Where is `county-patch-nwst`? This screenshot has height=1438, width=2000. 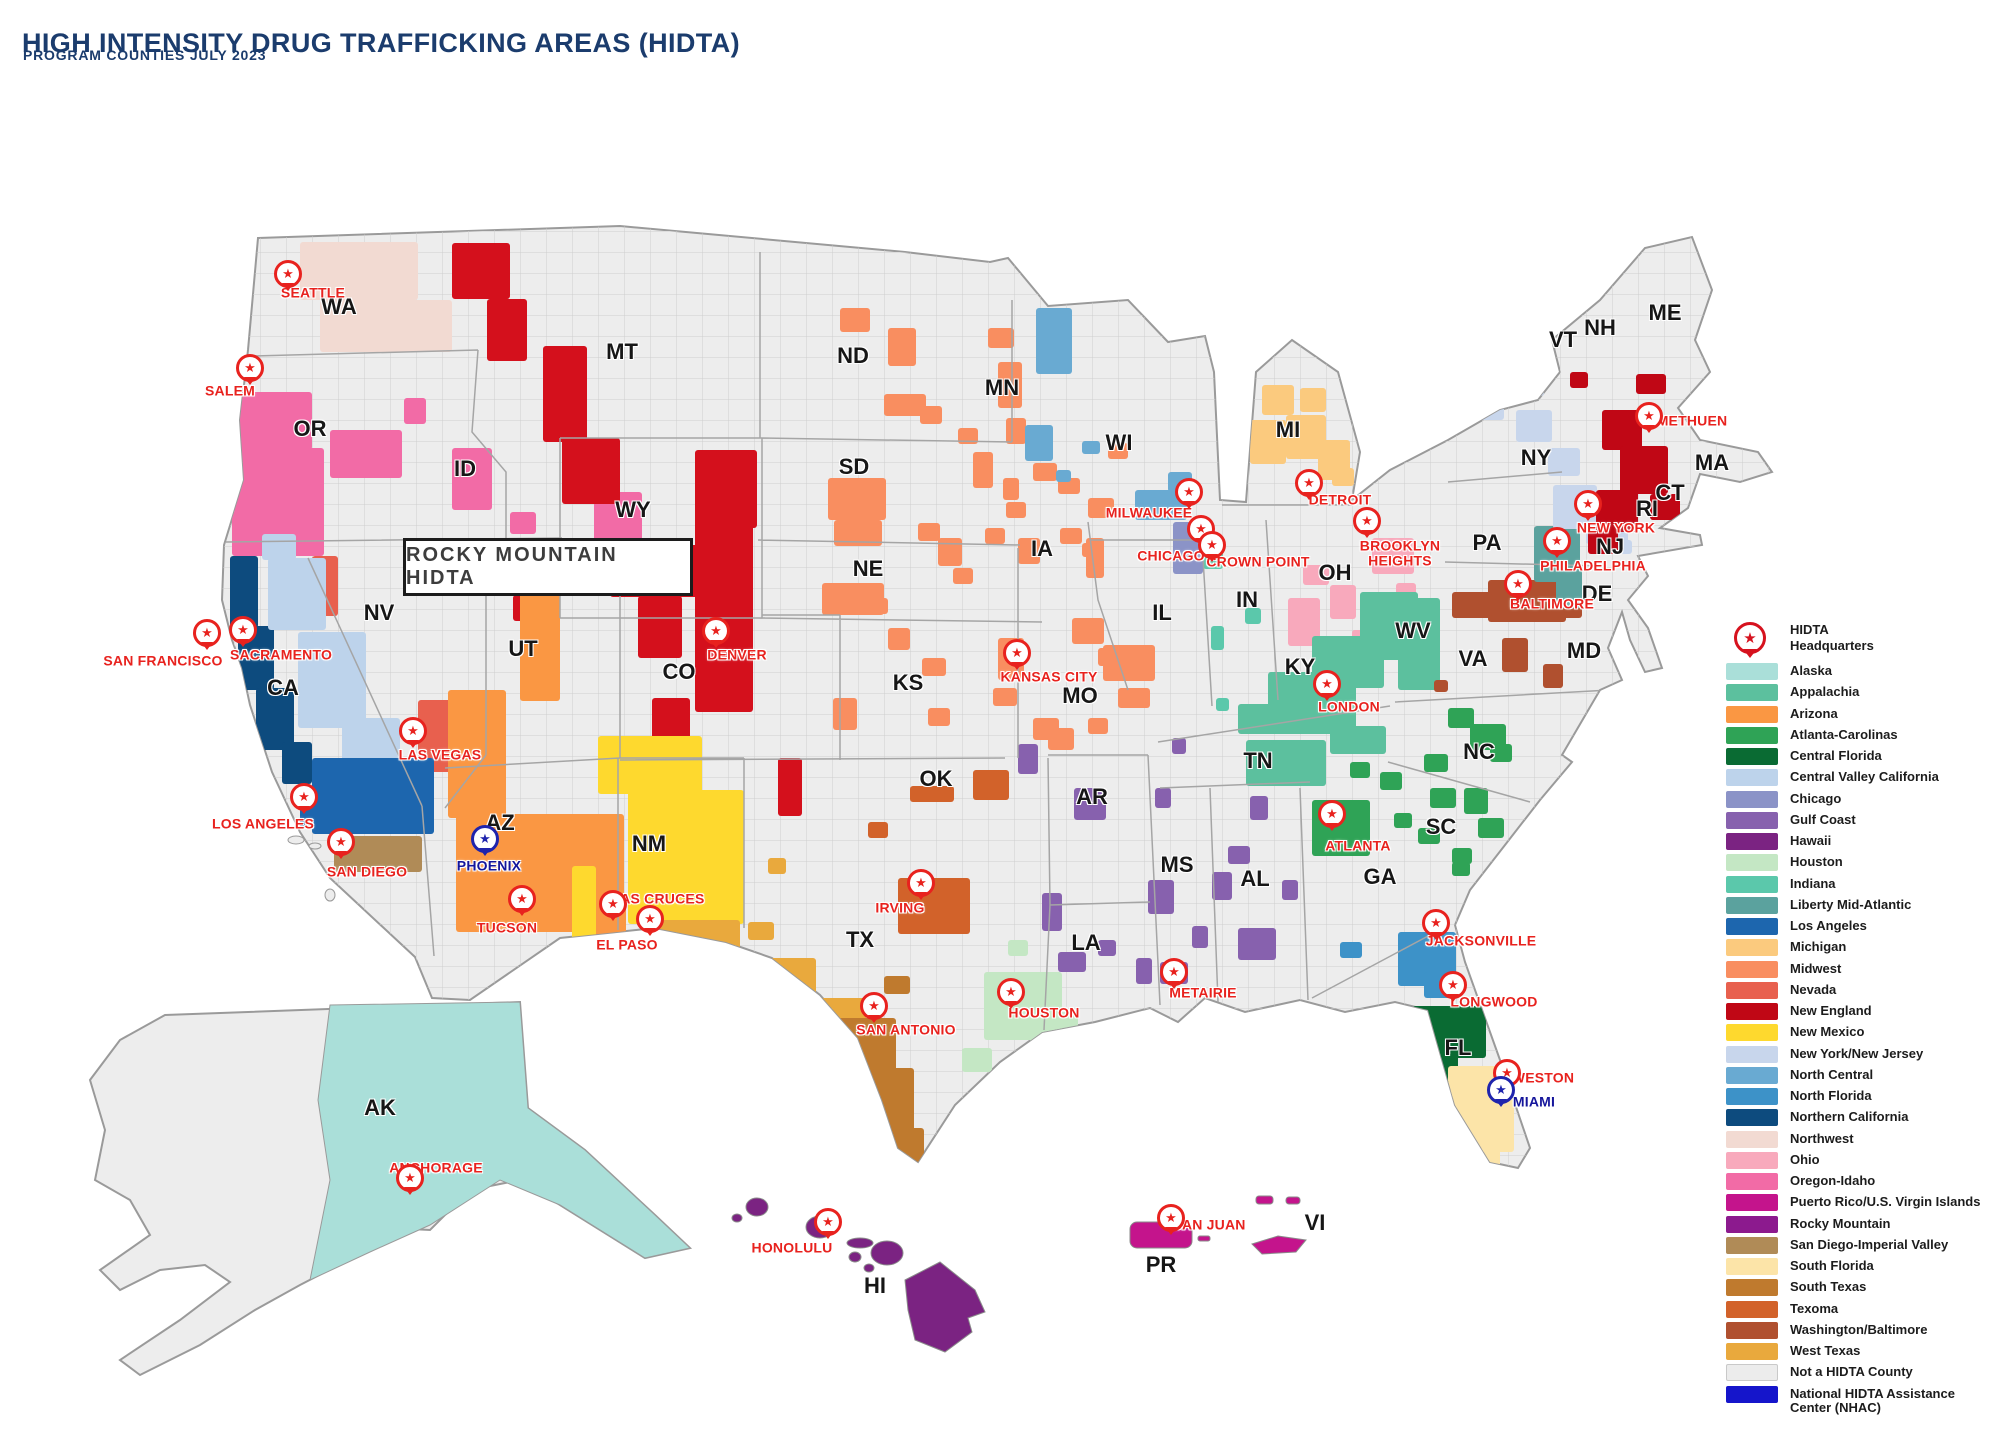
county-patch-nwst is located at coordinates (431, 341).